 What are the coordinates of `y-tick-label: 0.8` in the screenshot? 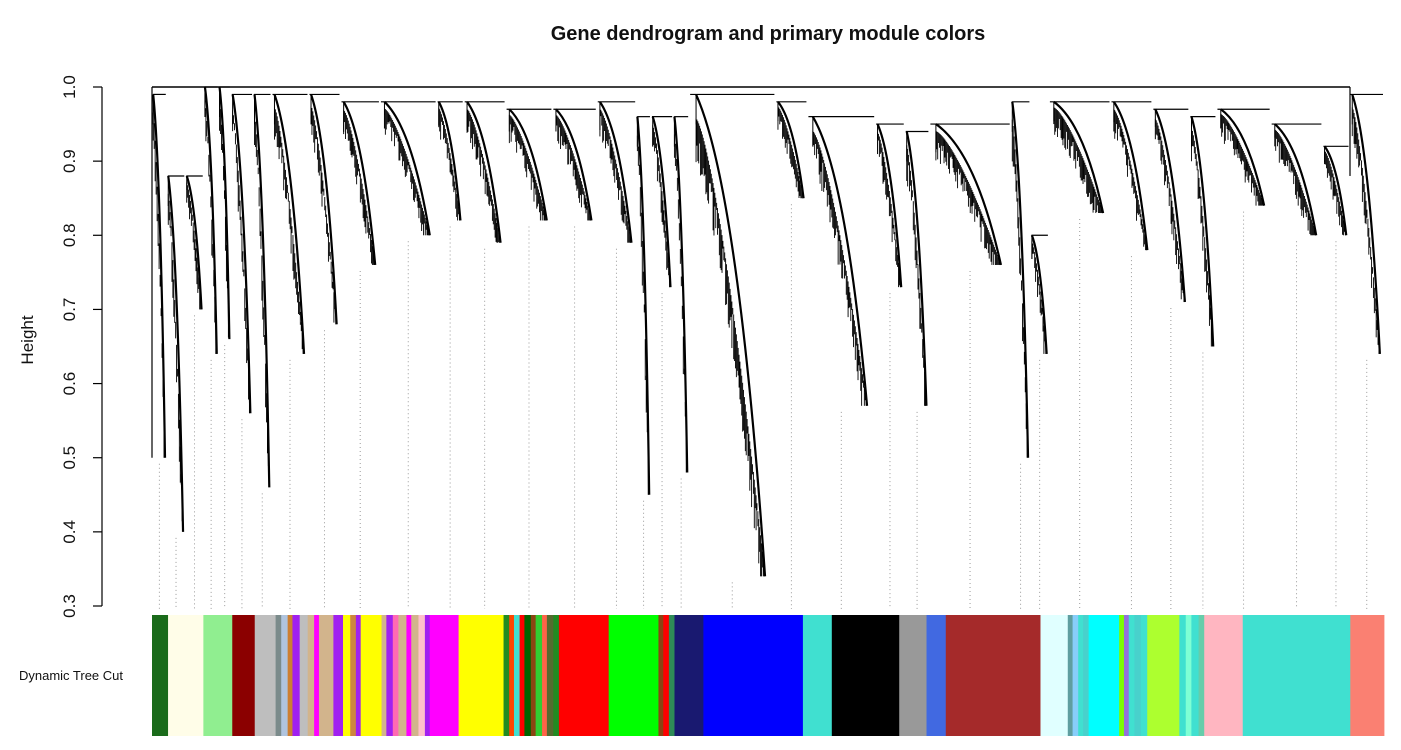 It's located at (69, 235).